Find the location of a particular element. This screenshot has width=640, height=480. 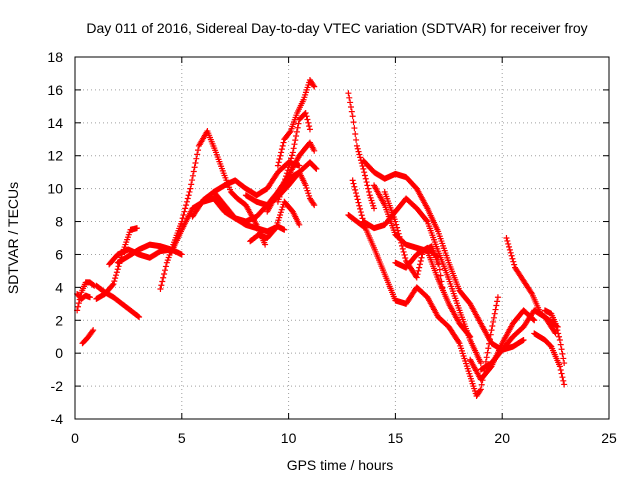

x-tick-label: 25 is located at coordinates (609, 438).